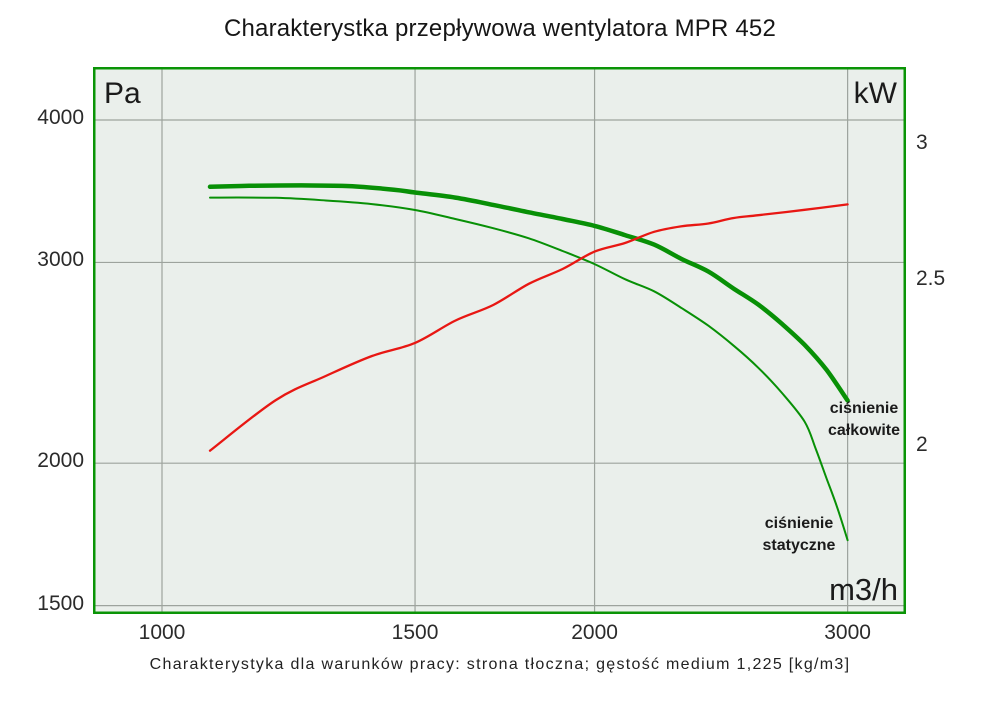  I want to click on static-pressure-annotation-line1: ciśnienie, so click(799, 523).